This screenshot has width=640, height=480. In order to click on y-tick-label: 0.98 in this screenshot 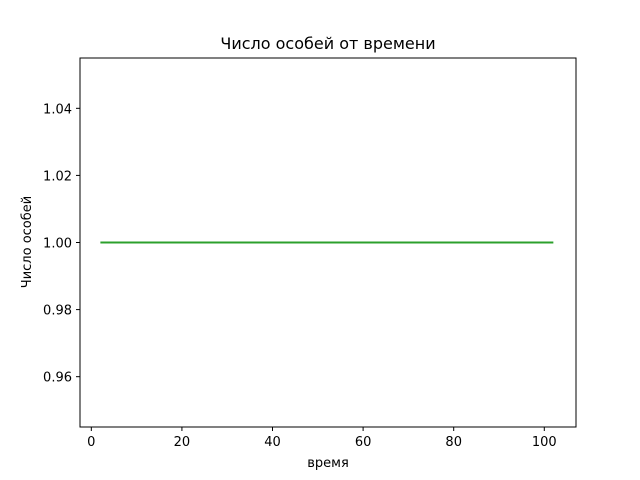, I will do `click(57, 311)`.